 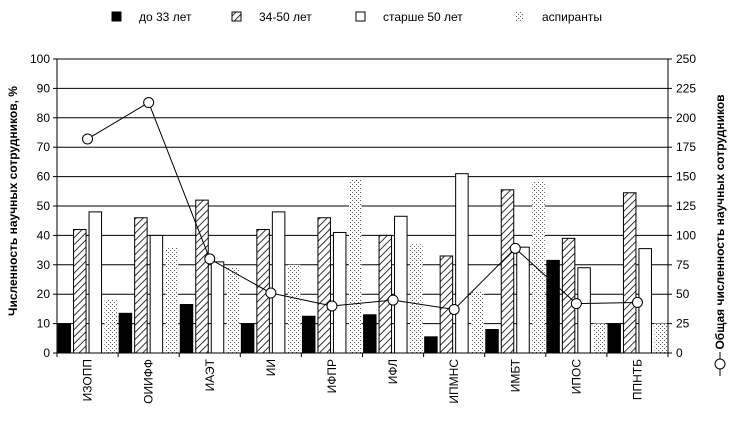 What do you see at coordinates (149, 381) in the screenshot?
I see `x-tick-label: ОИИФФ` at bounding box center [149, 381].